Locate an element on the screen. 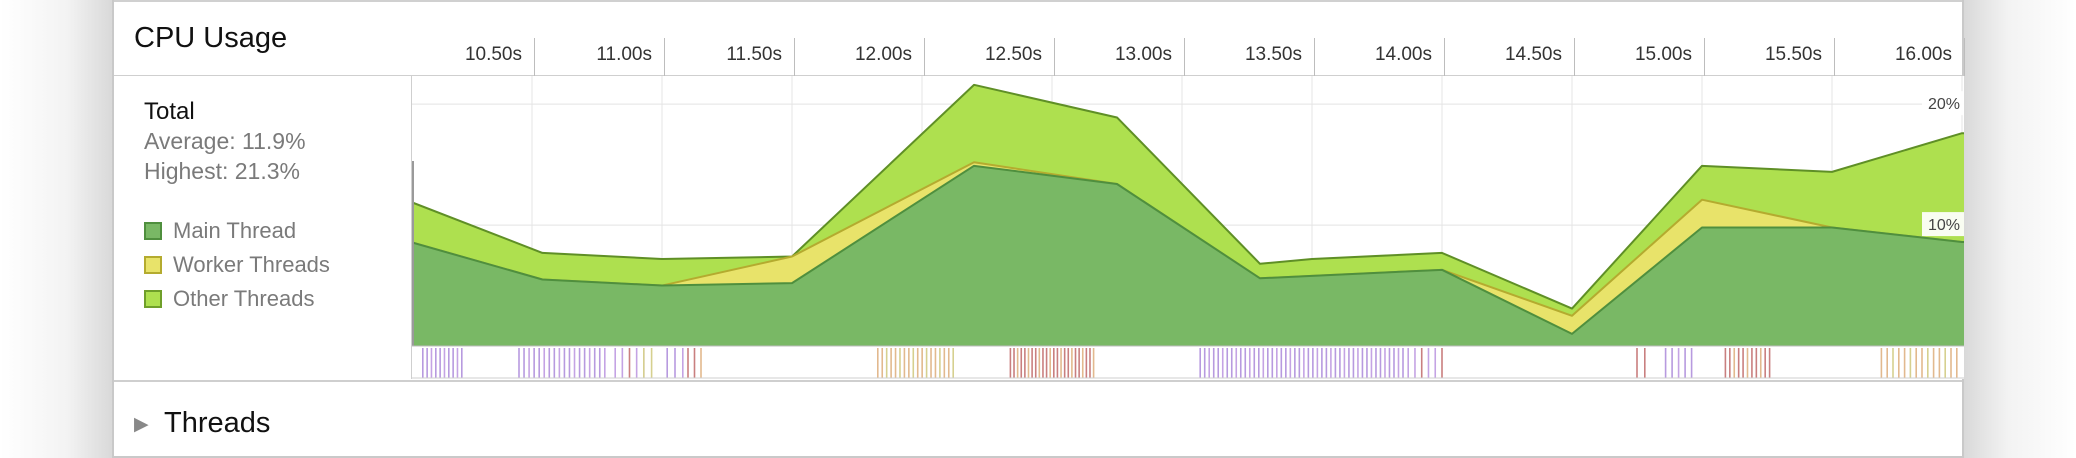 This screenshot has width=2076, height=458. ruler-tick-label: 12.50s is located at coordinates (1013, 54).